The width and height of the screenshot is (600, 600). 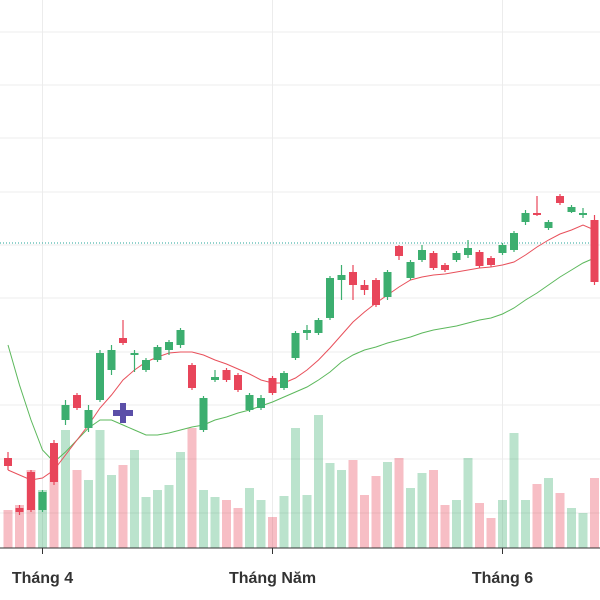 What do you see at coordinates (300, 567) in the screenshot?
I see `x-axis: Tháng 4 Tháng Năm Tháng 6` at bounding box center [300, 567].